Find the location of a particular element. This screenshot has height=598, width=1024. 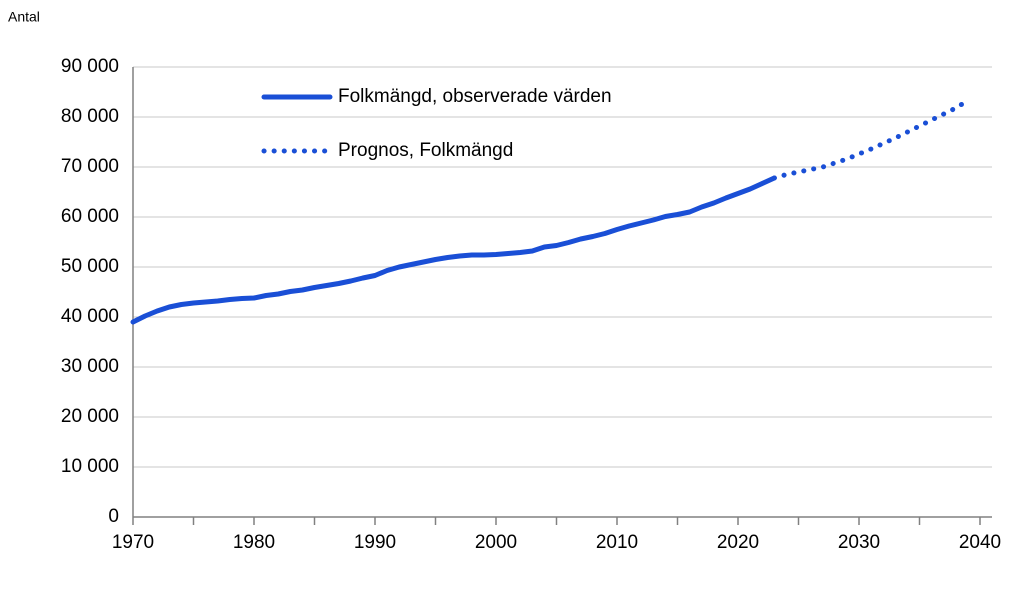

y-tick-label: 20 000 is located at coordinates (90, 416).